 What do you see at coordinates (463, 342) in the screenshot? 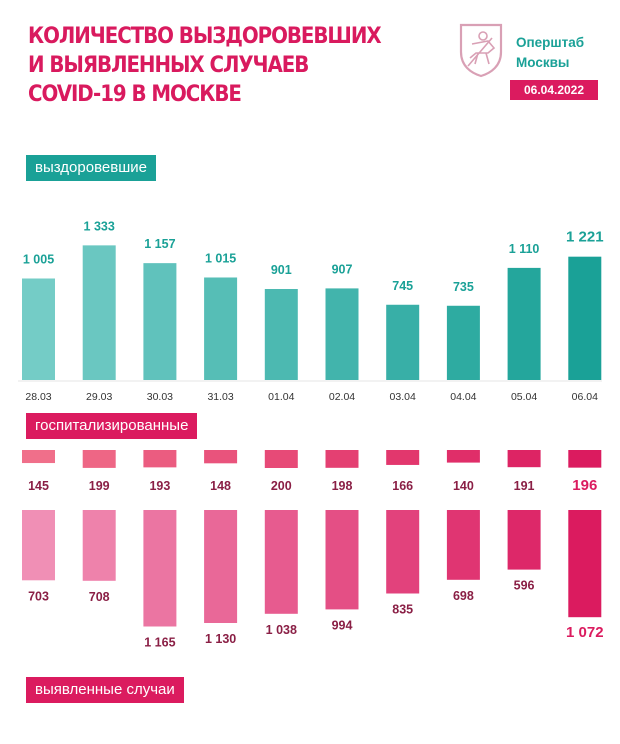
I see `recovered-bar-04.04` at bounding box center [463, 342].